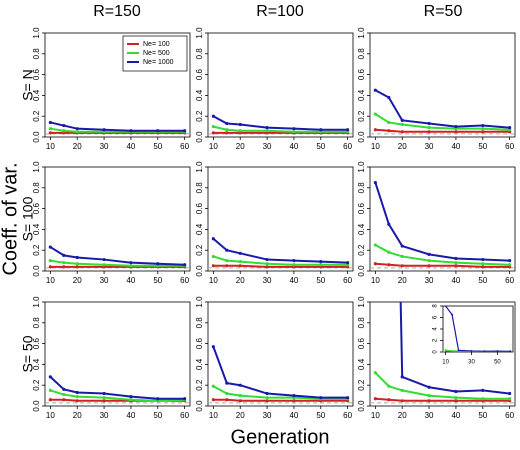  Describe the element at coordinates (443, 11) in the screenshot. I see `column-title: R=50` at that location.